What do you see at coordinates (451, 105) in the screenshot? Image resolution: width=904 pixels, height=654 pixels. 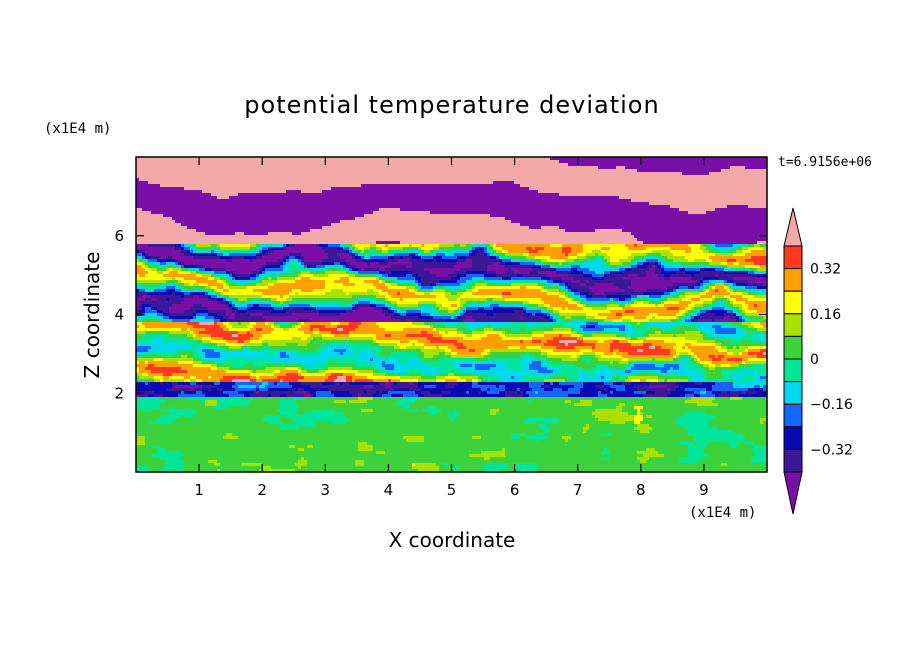 I see `chart-title: potential temperature deviation` at bounding box center [451, 105].